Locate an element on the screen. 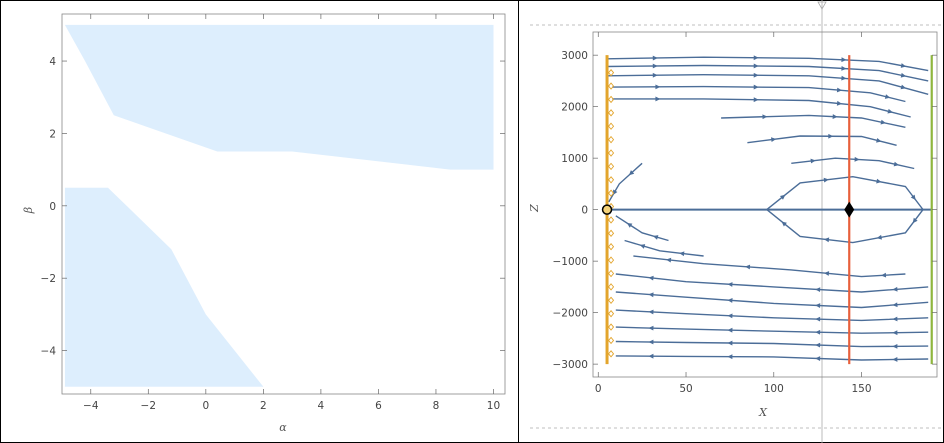 This screenshot has height=443, width=944. right-x-tick-label: 0 is located at coordinates (598, 389).